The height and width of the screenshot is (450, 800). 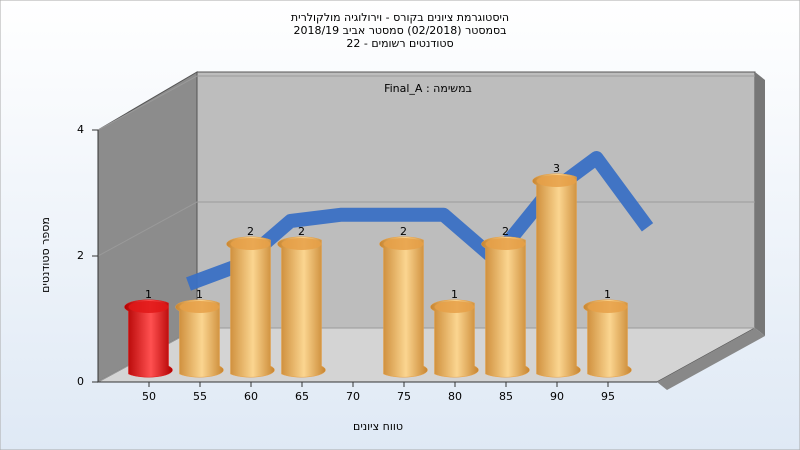 I want to click on x-tick-label: 65, so click(x=302, y=396).